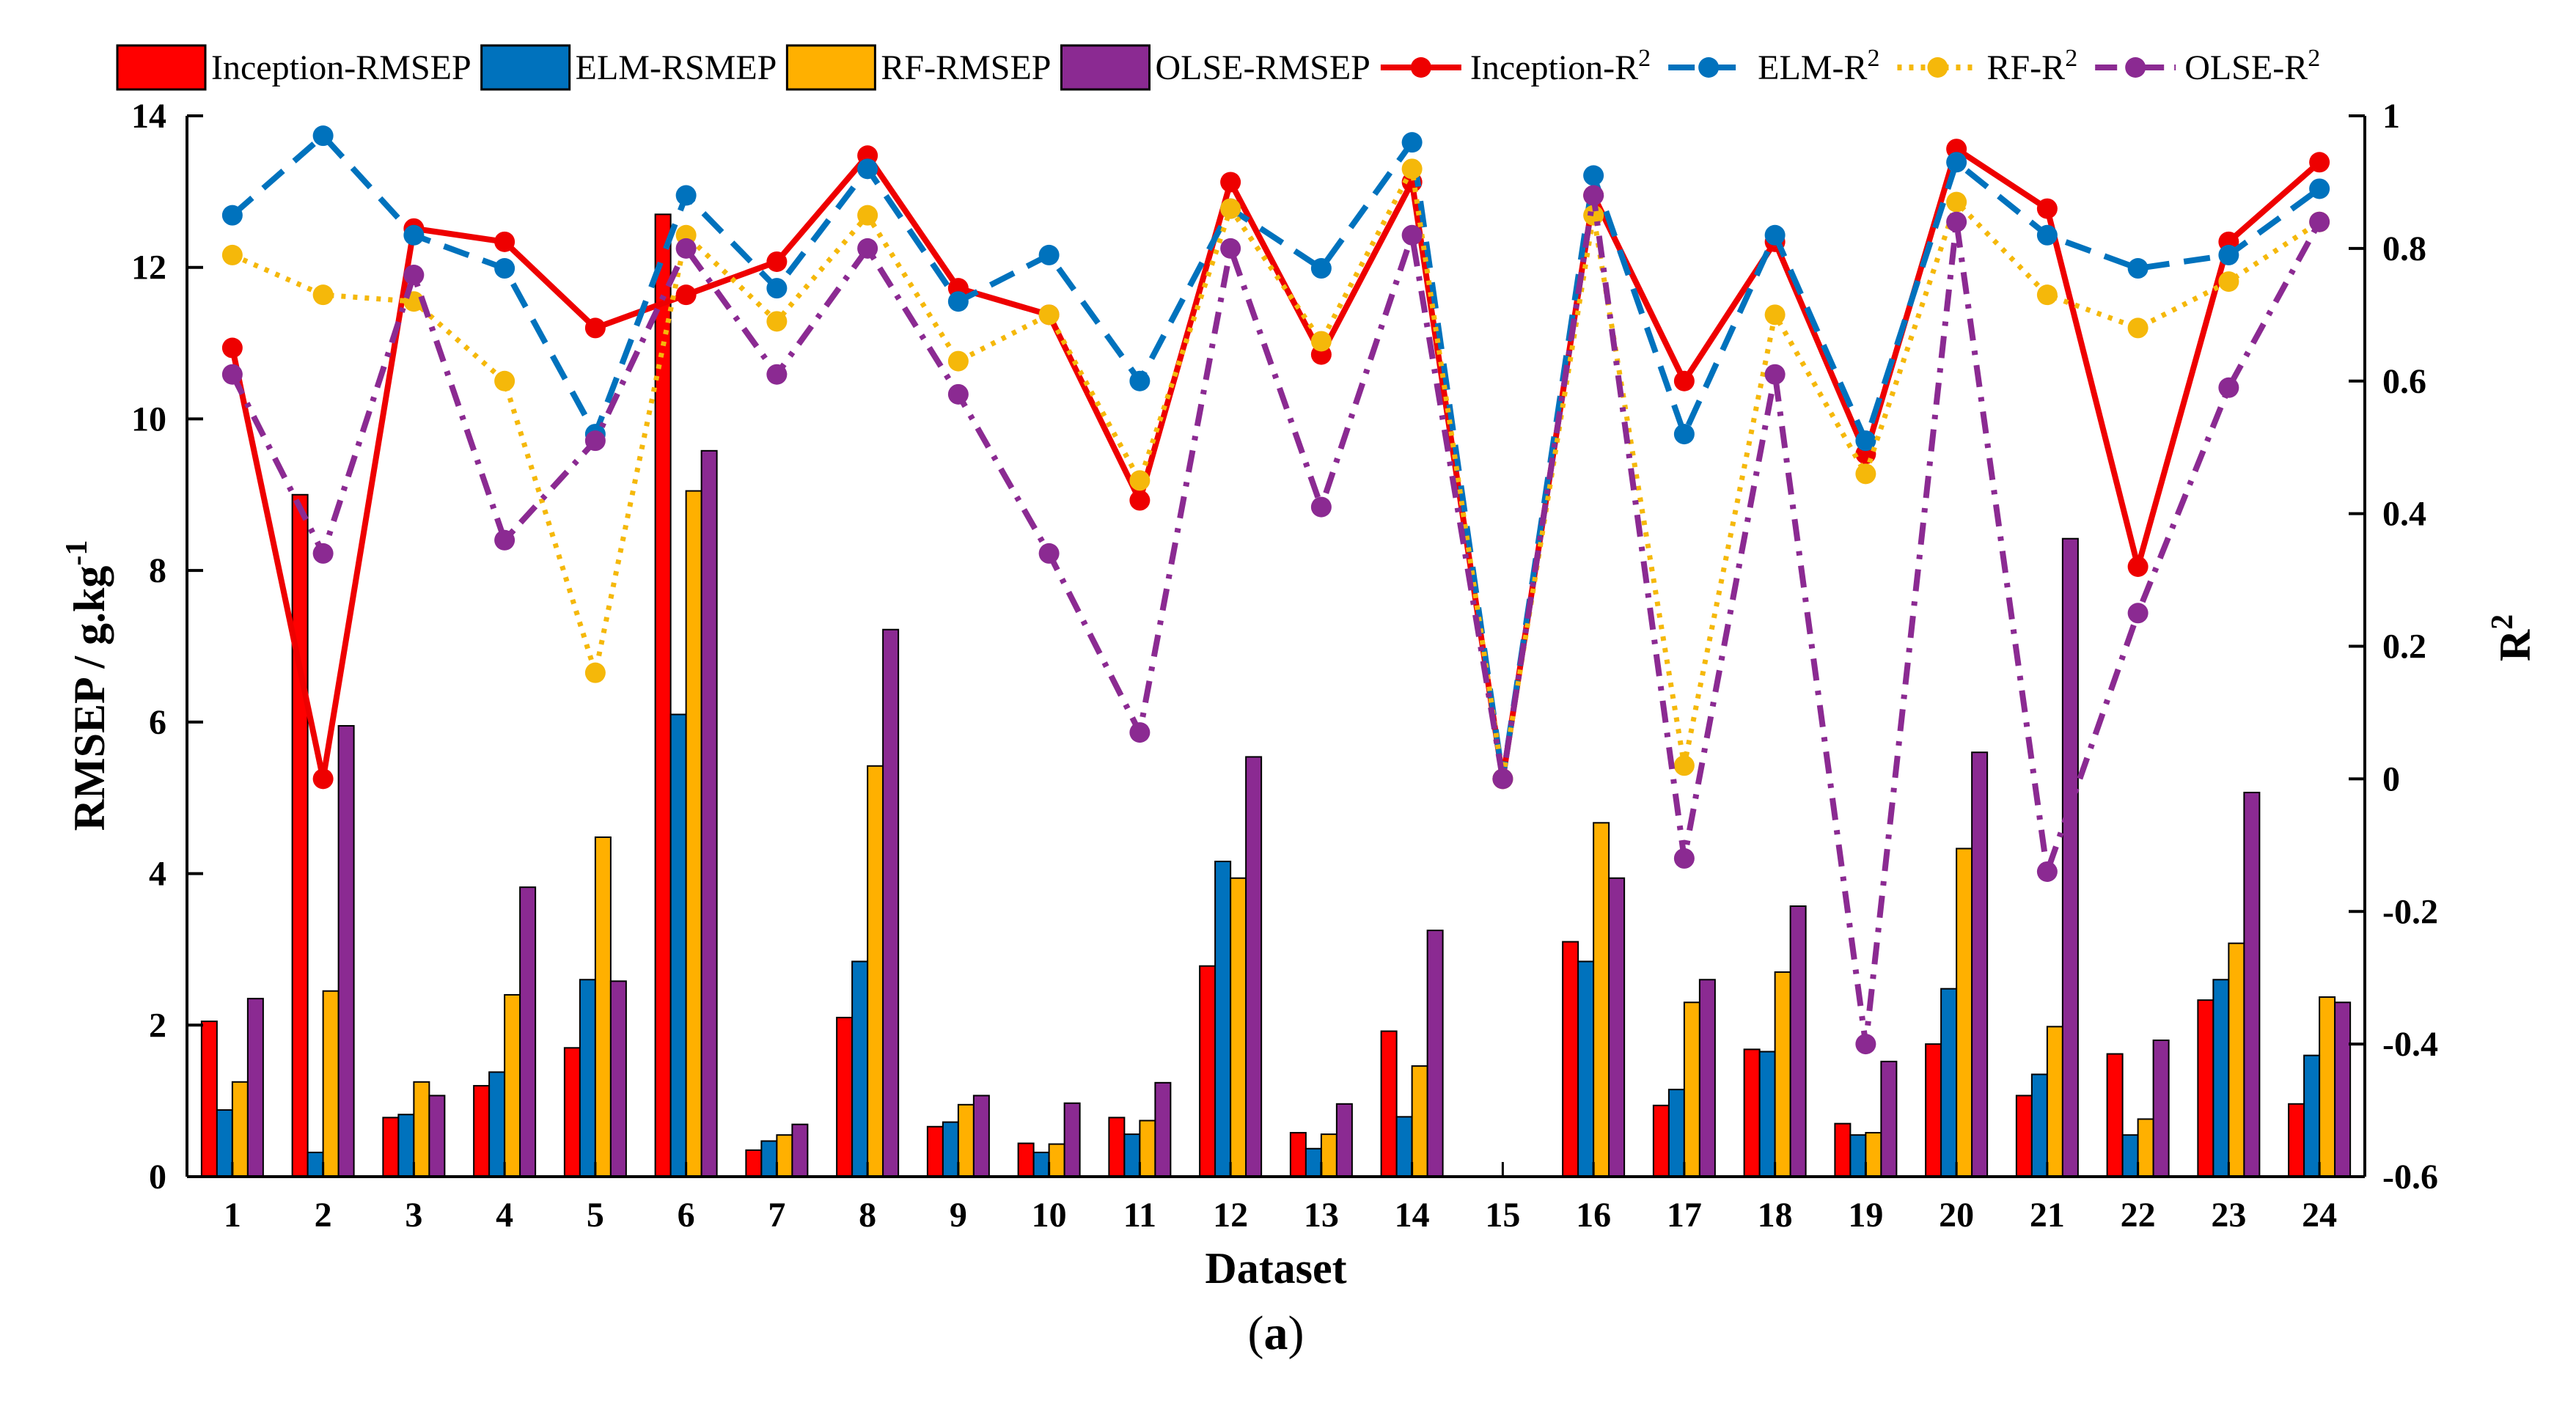 Image resolution: width=2576 pixels, height=1412 pixels. Describe the element at coordinates (341, 67) in the screenshot. I see `legend-label: Inception-RMSEP` at that location.